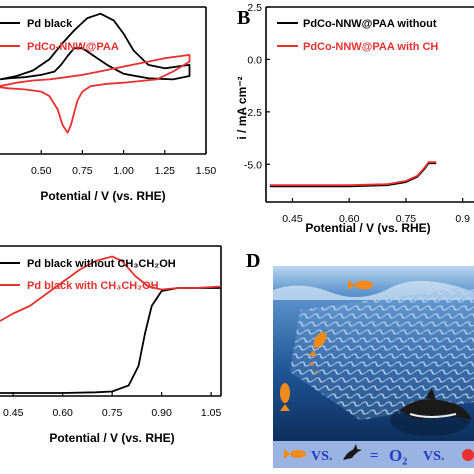  I want to click on x-tick-label: 0.90, so click(161, 413).